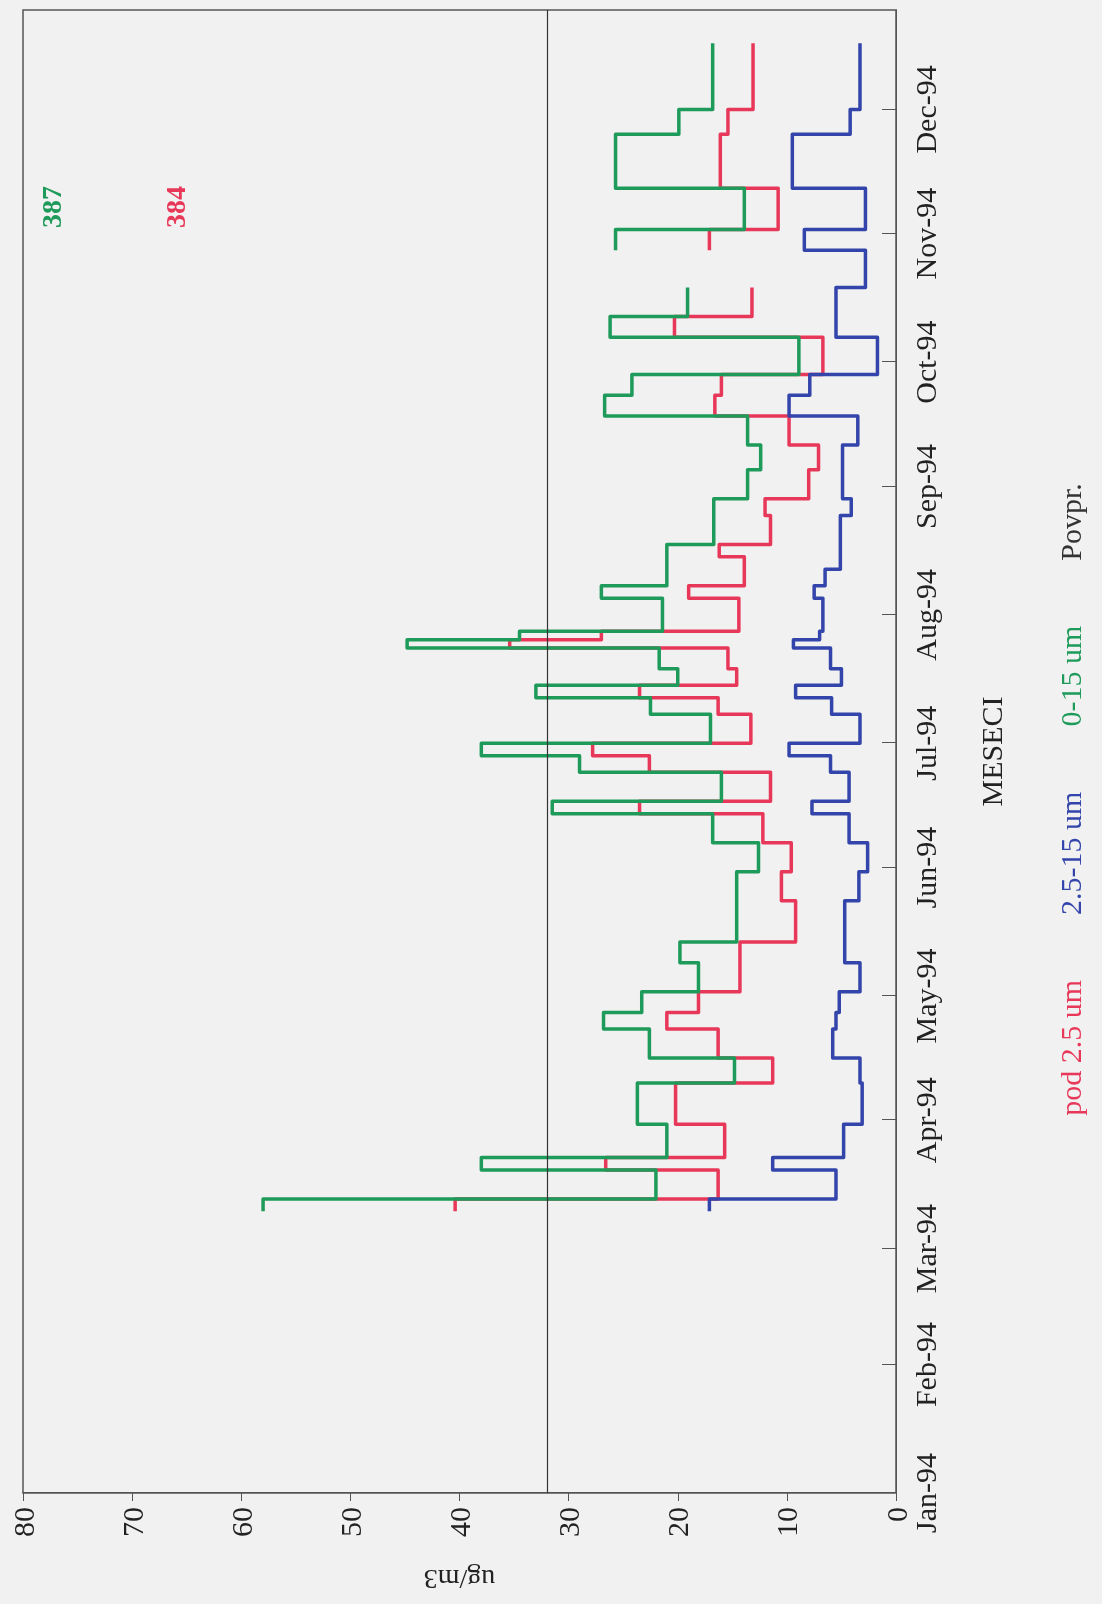 The width and height of the screenshot is (1102, 1604). I want to click on x-axis-title: ug/m3, so click(459, 1579).